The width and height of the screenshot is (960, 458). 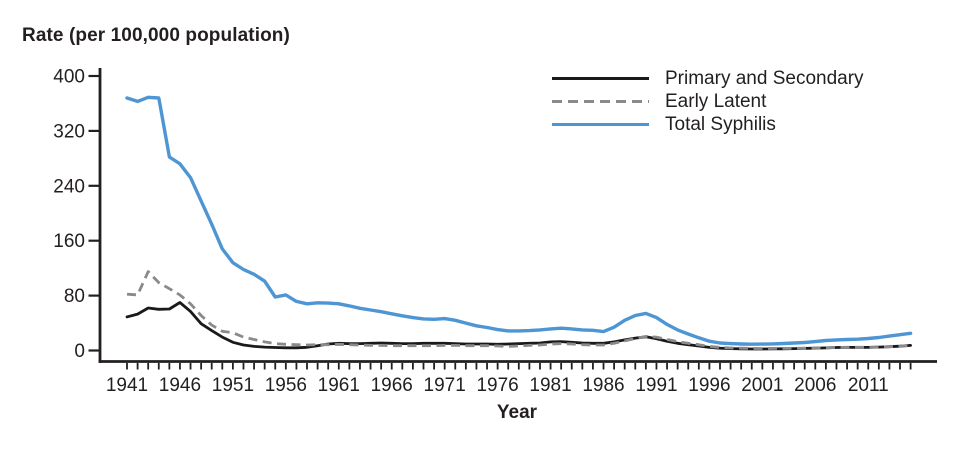 What do you see at coordinates (74, 296) in the screenshot?
I see `y-tick-label: 80` at bounding box center [74, 296].